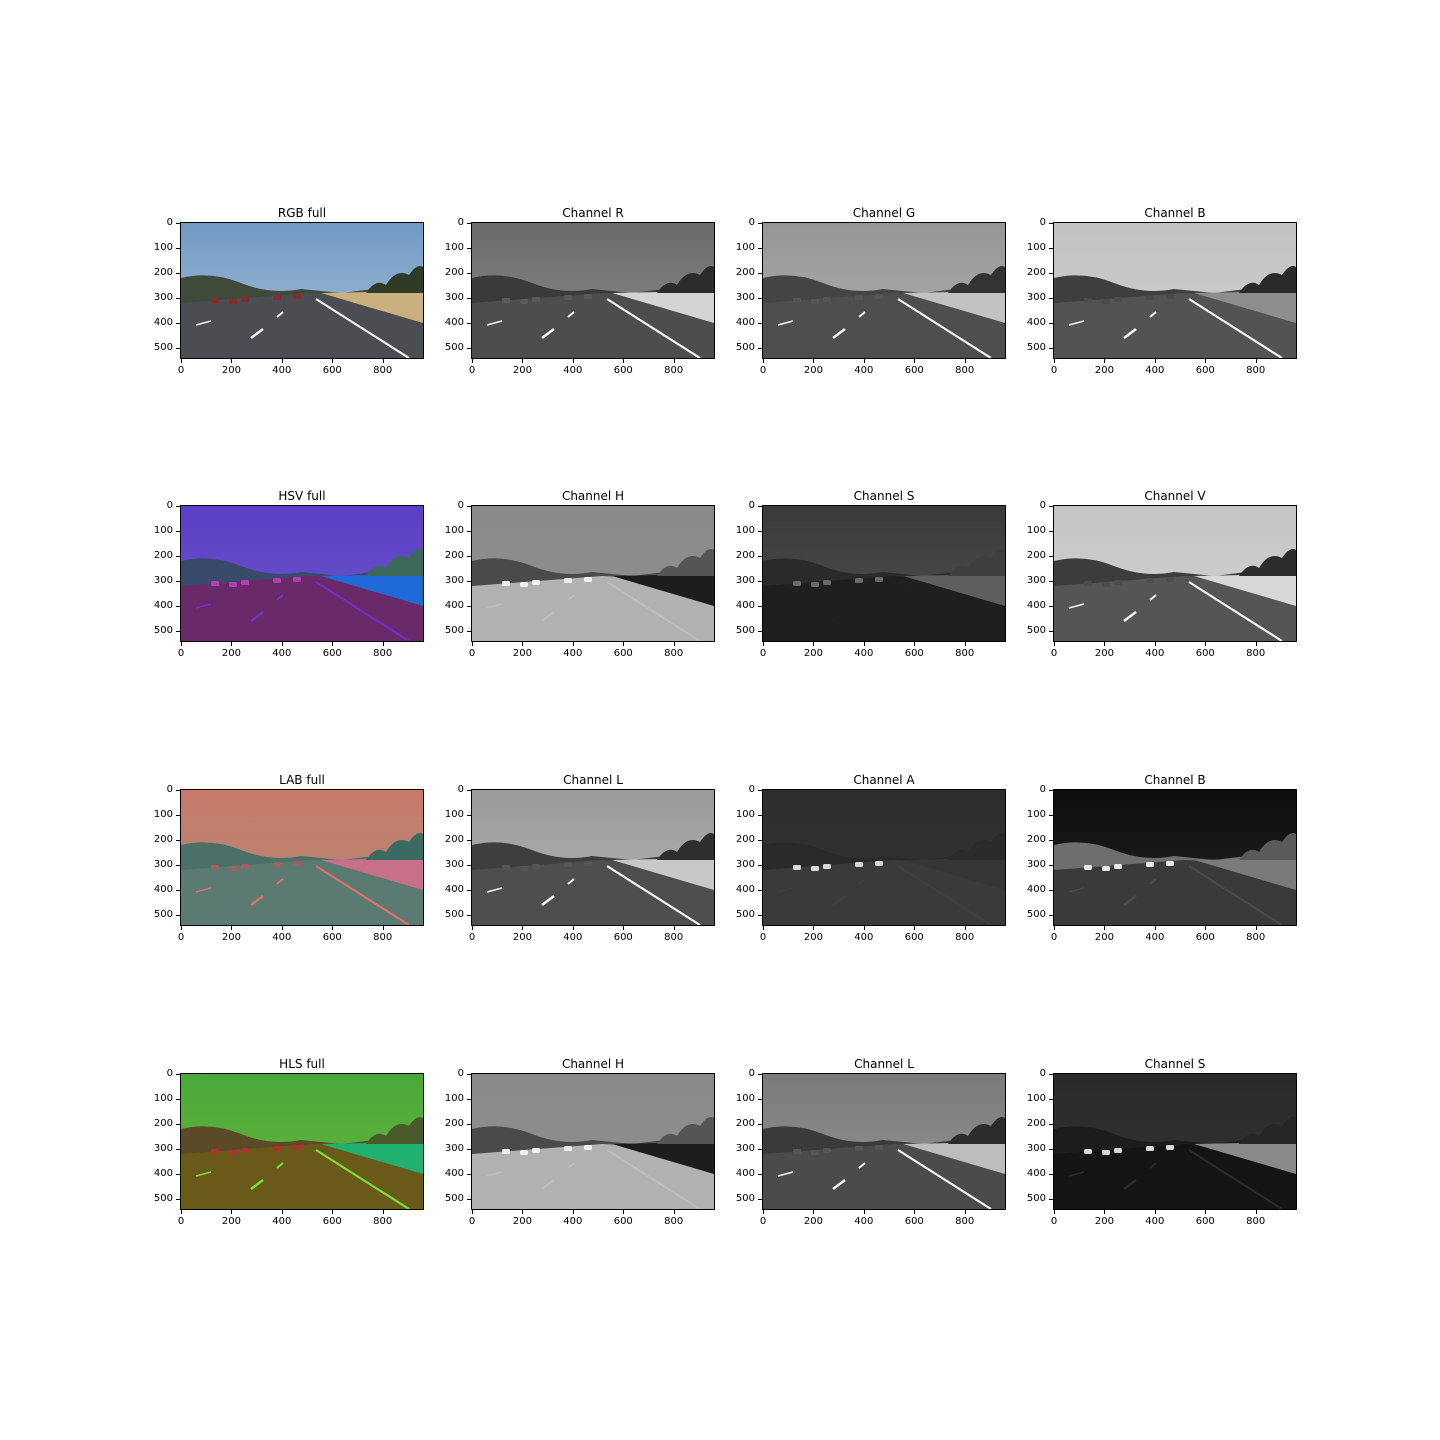 The height and width of the screenshot is (1440, 1440). I want to click on image-panel: Channel B 0 100 200 300 400 500 0 200 400 600 800, so click(1162, 295).